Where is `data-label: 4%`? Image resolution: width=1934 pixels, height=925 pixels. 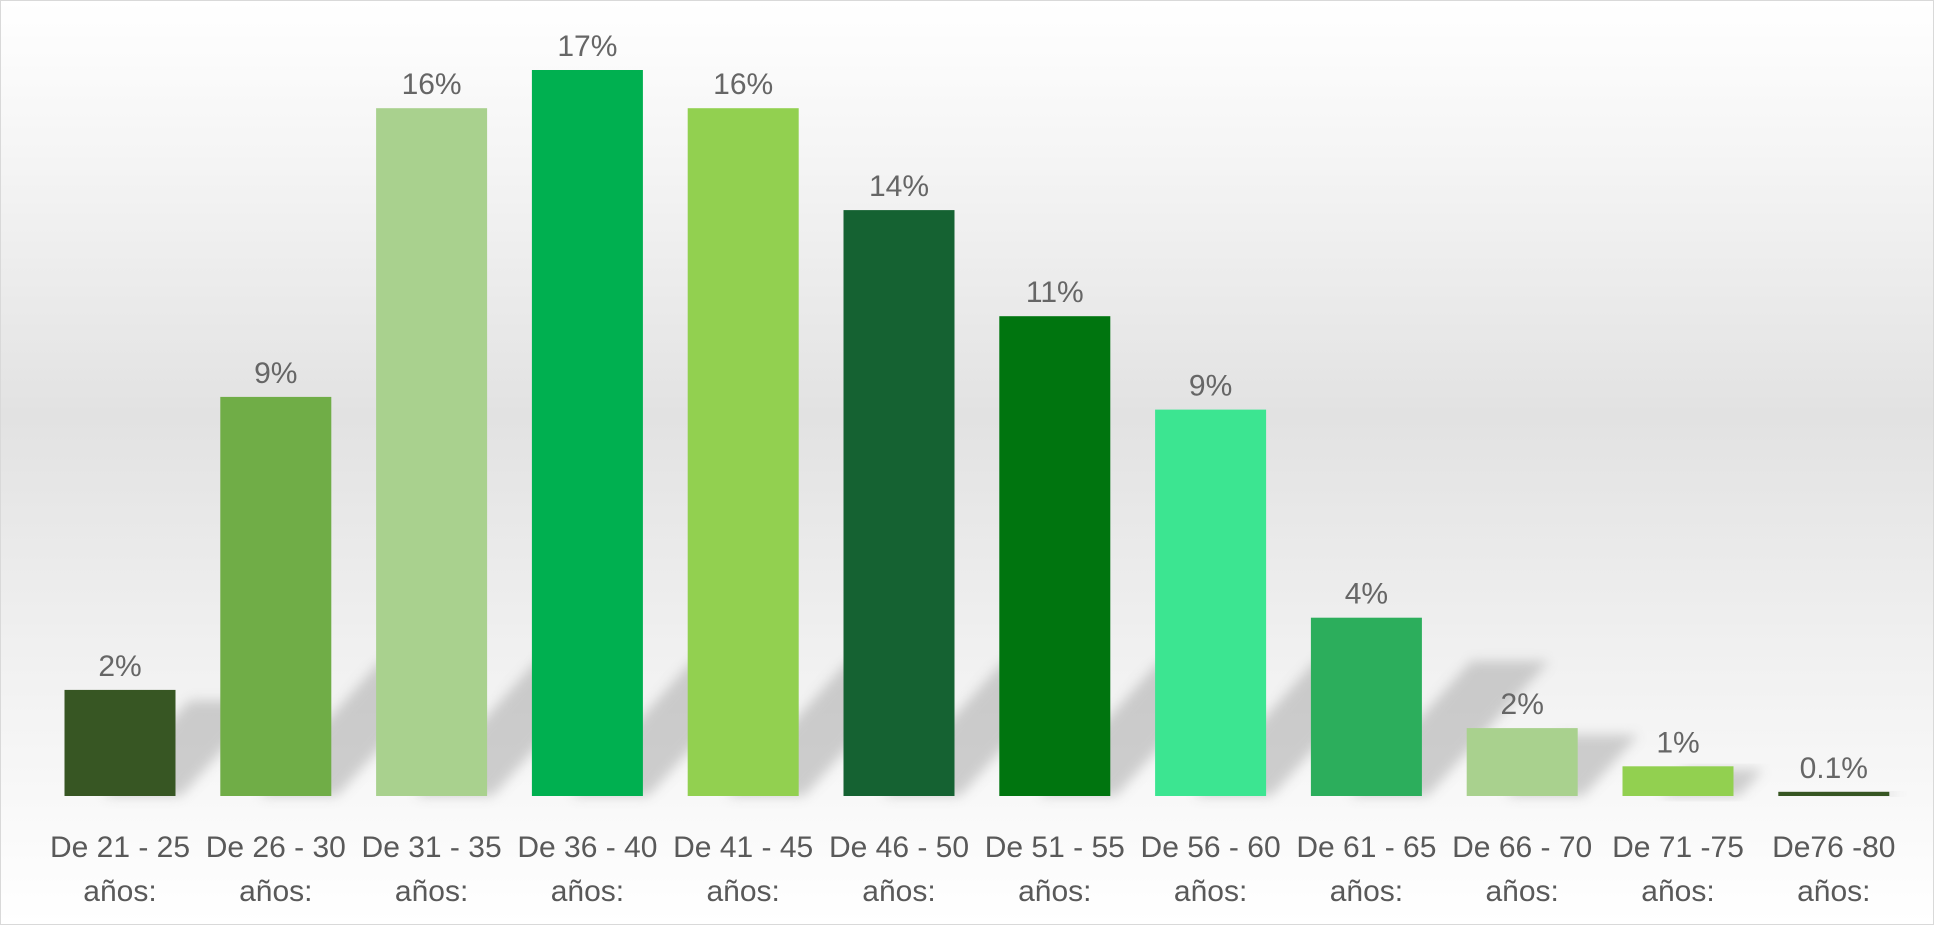
data-label: 4% is located at coordinates (1366, 594).